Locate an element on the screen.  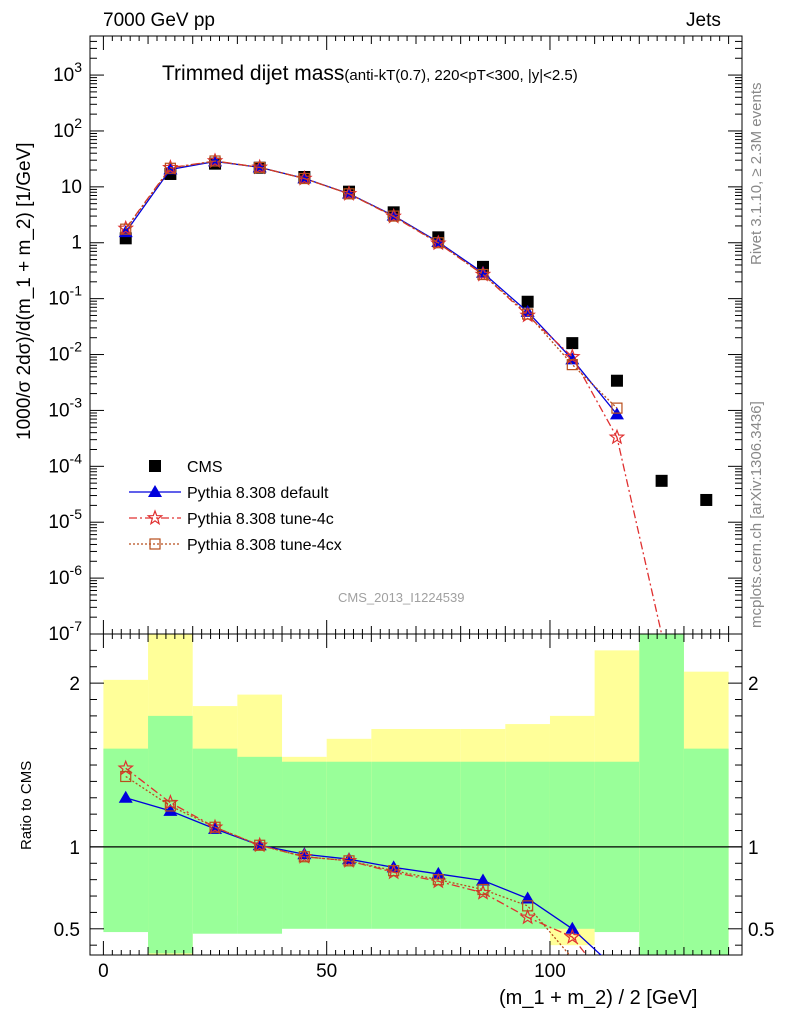
ratio-tick-label-right: 2 is located at coordinates (753, 684).